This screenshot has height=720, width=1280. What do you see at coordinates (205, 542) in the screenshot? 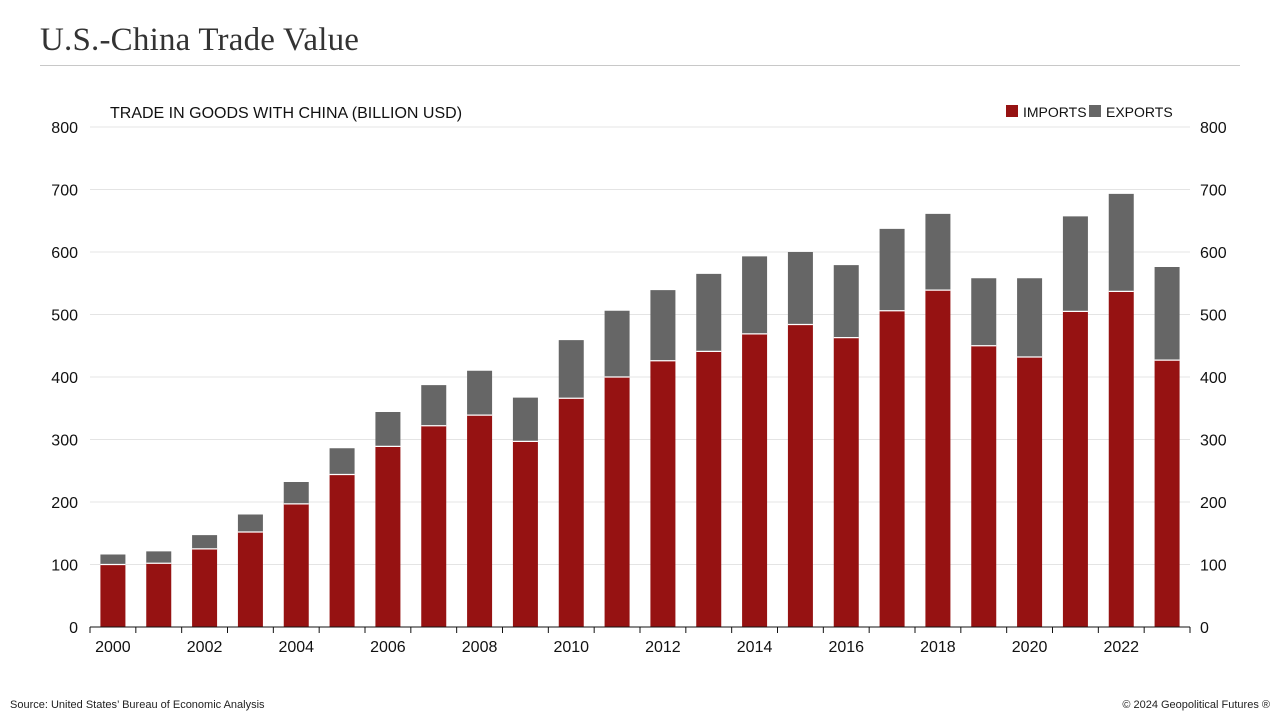
I see `bar-exports-2002` at bounding box center [205, 542].